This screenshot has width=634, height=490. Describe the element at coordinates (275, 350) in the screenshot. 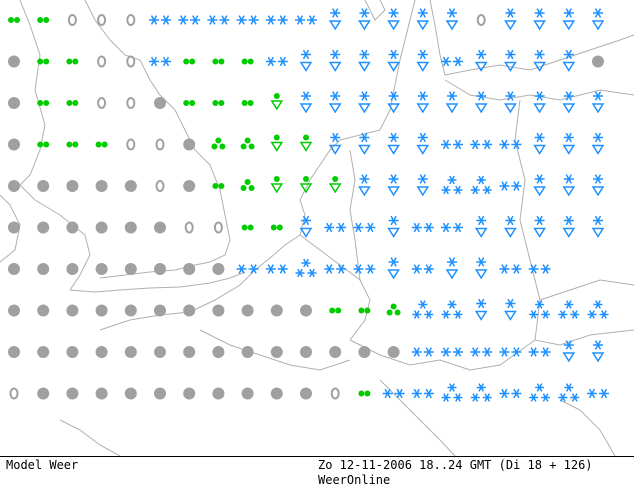

I see `border-france-east` at that location.